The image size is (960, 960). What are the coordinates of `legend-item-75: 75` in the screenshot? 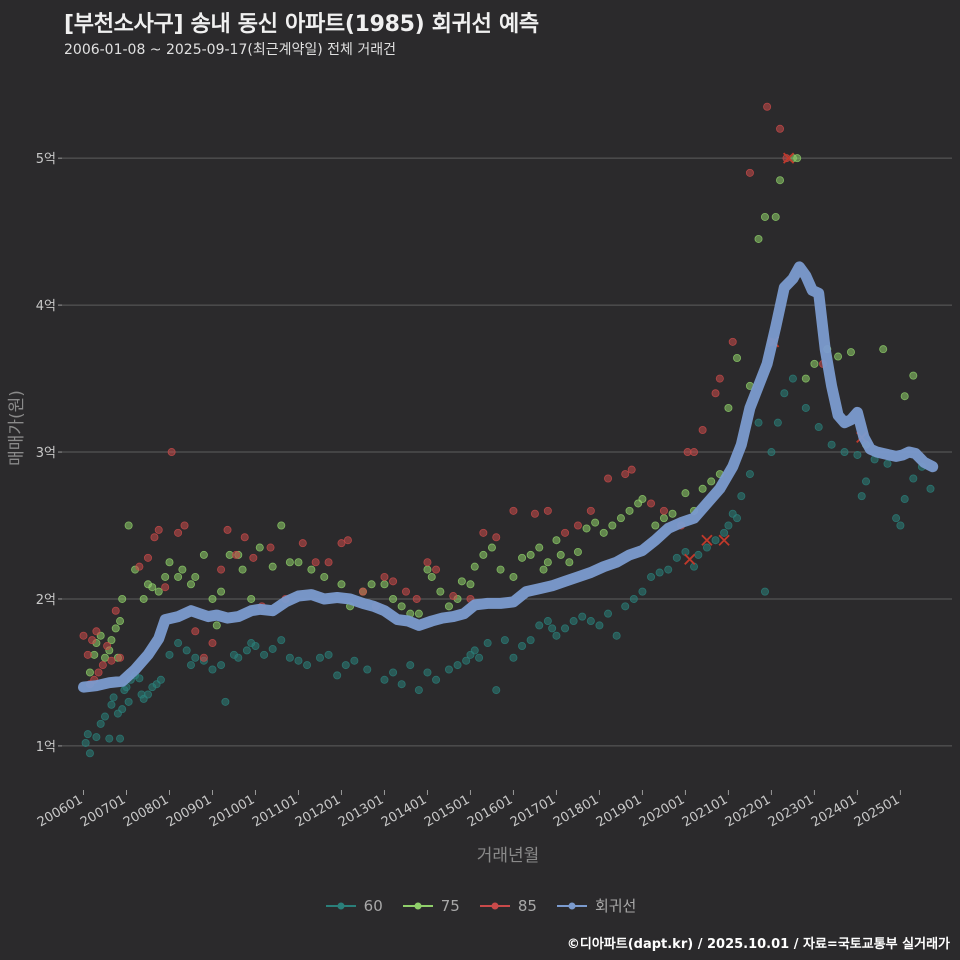 It's located at (430, 906).